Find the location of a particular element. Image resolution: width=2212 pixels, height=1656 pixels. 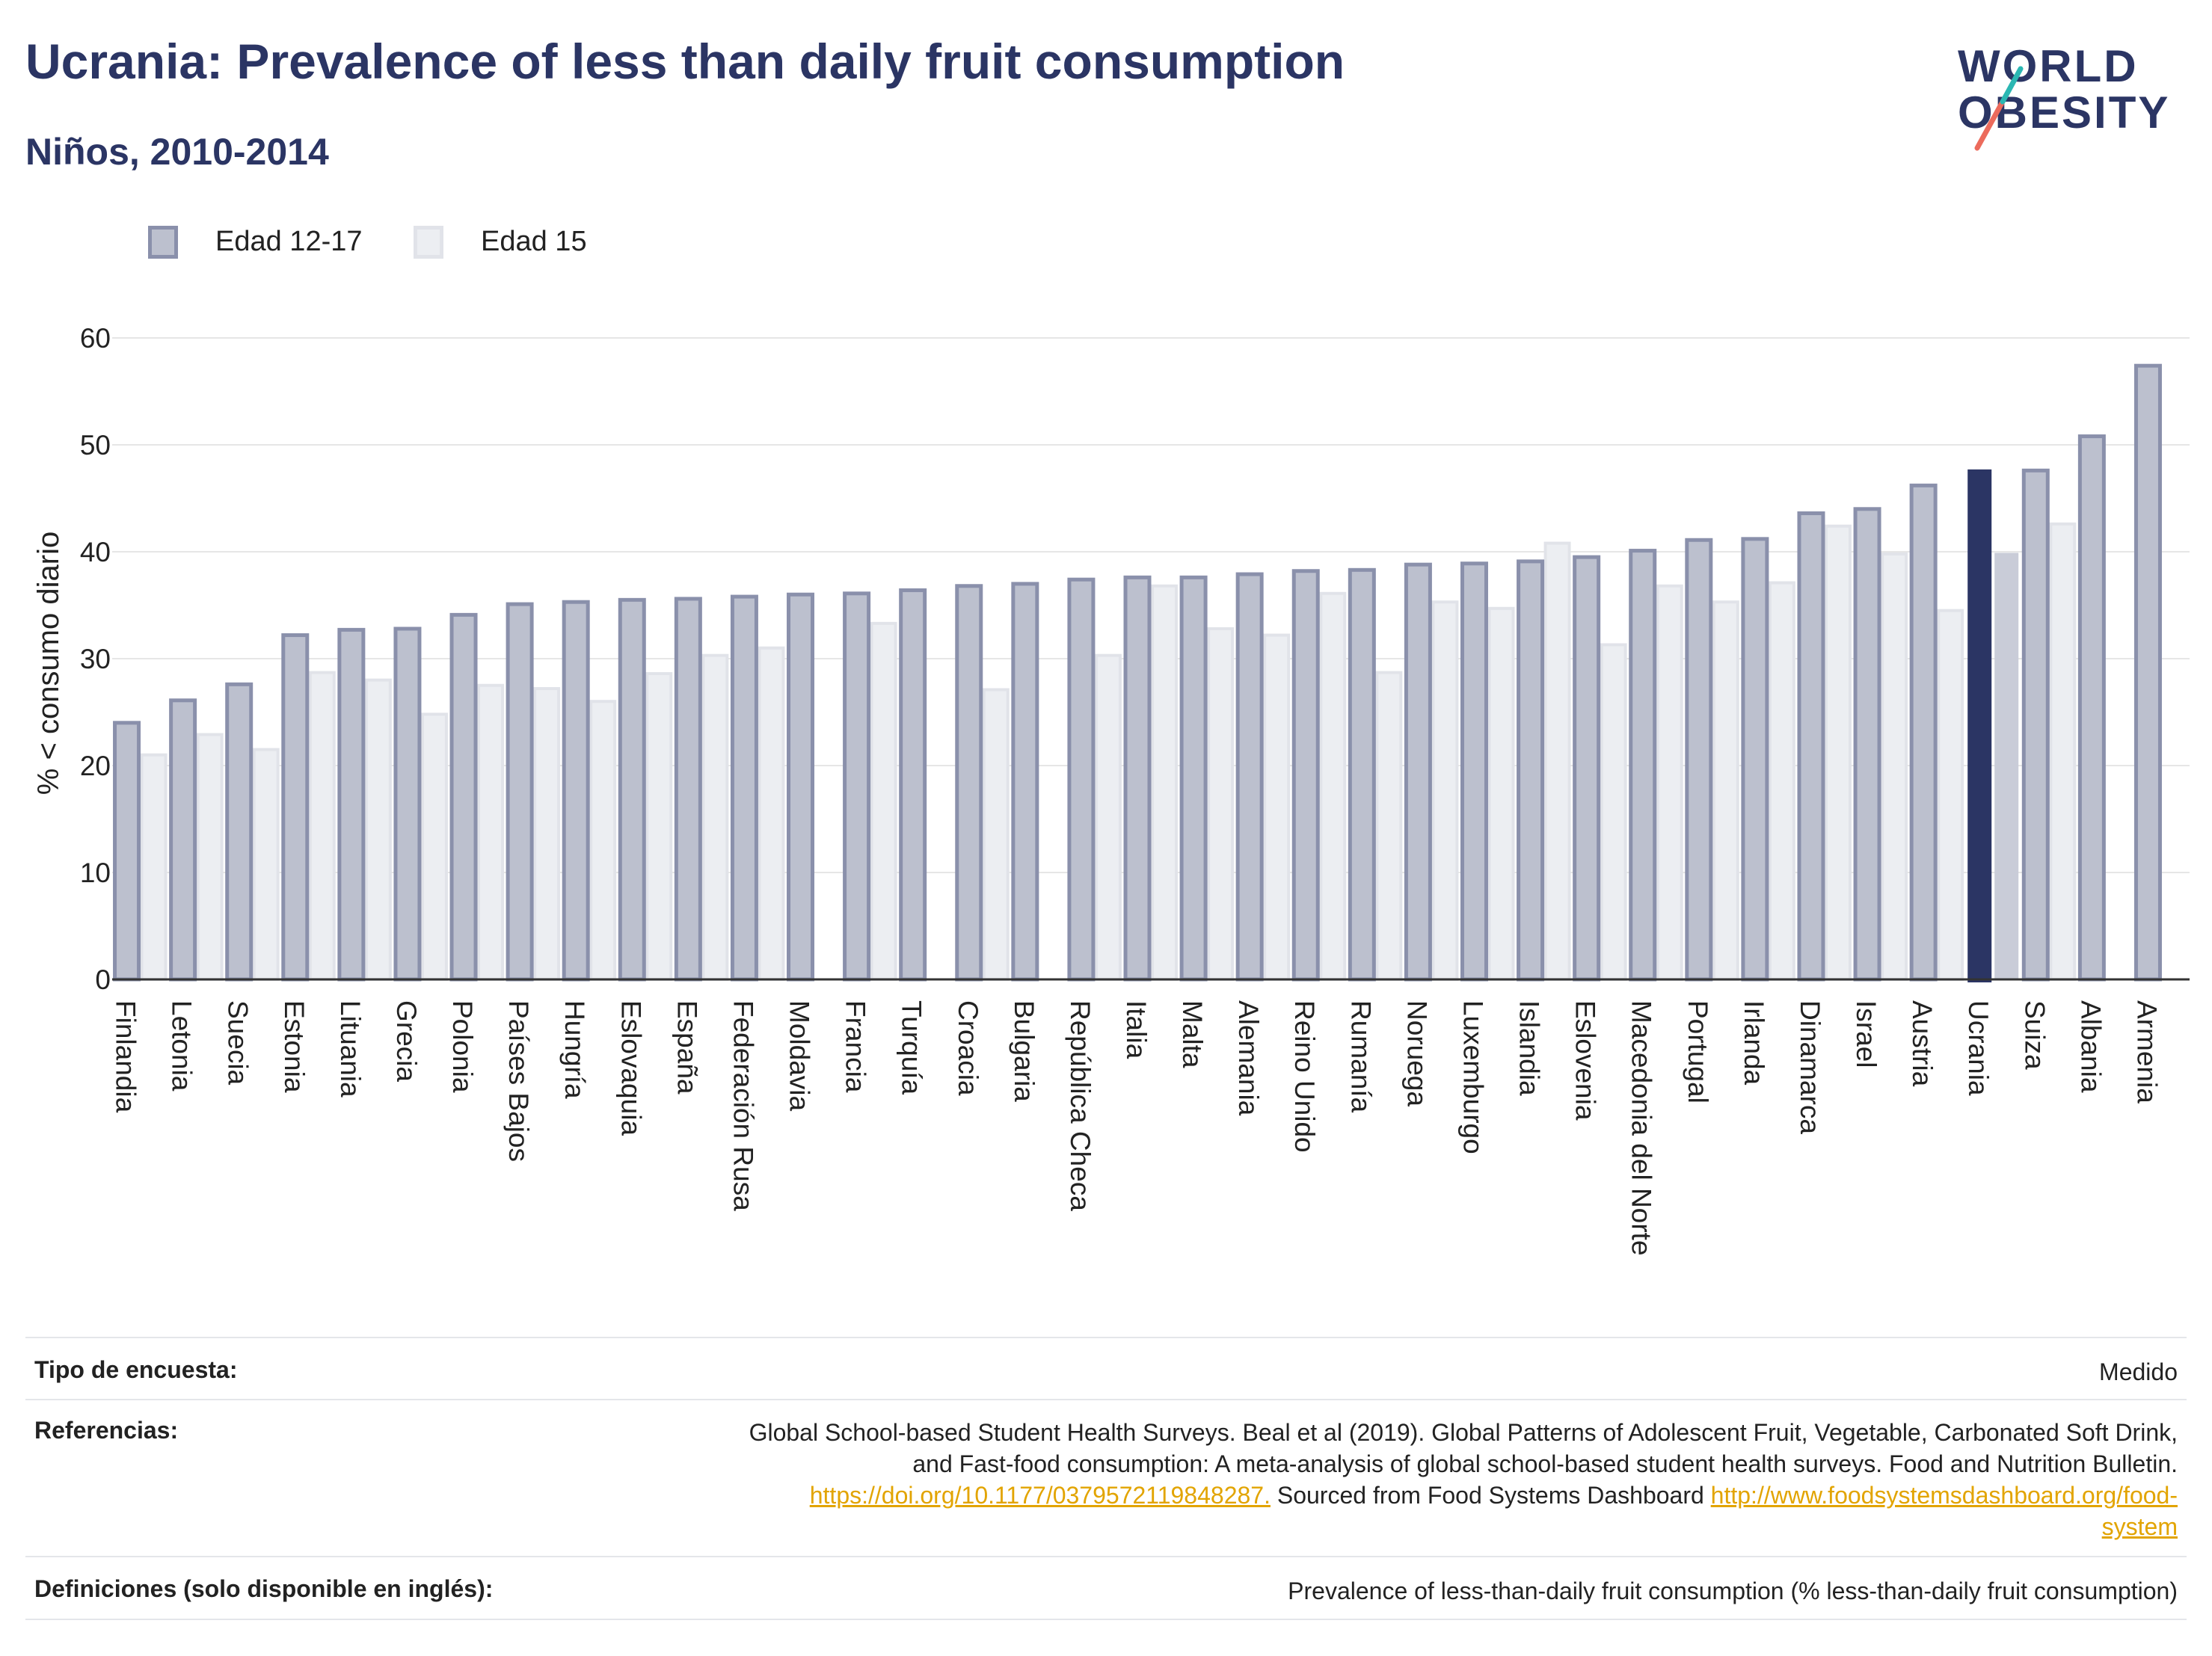

x-tick-label: República Checa is located at coordinates (1080, 1105).